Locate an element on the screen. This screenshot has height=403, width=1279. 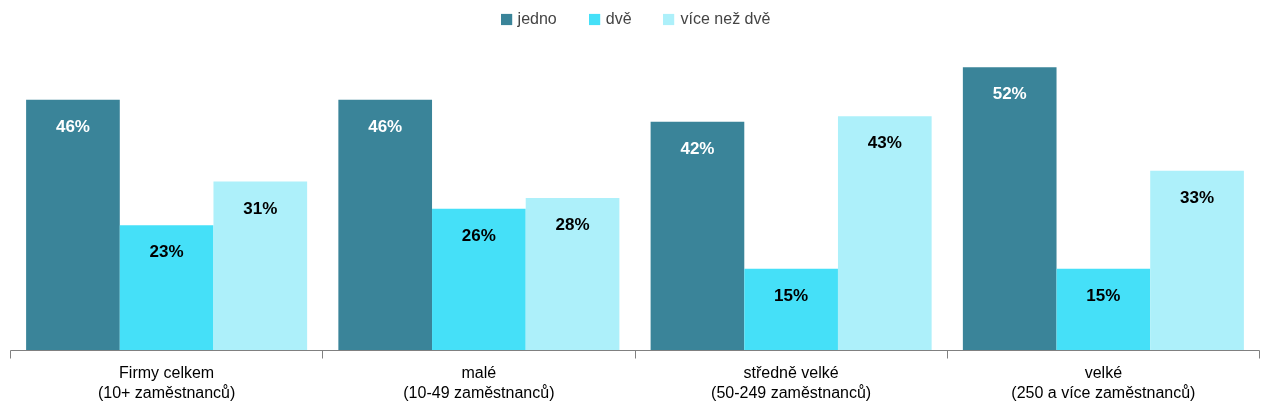
data-label: 23% is located at coordinates (166, 252).